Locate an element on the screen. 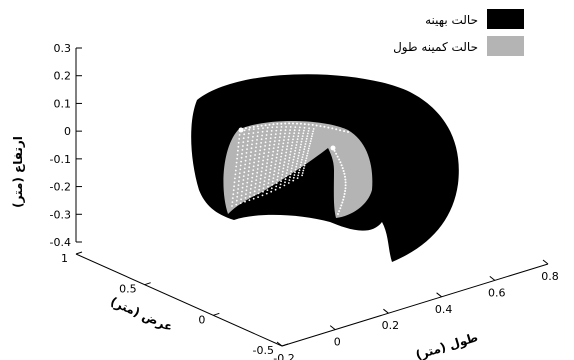 Image resolution: width=574 pixels, height=360 pixels. x-tick-label: 0.8 is located at coordinates (550, 276).